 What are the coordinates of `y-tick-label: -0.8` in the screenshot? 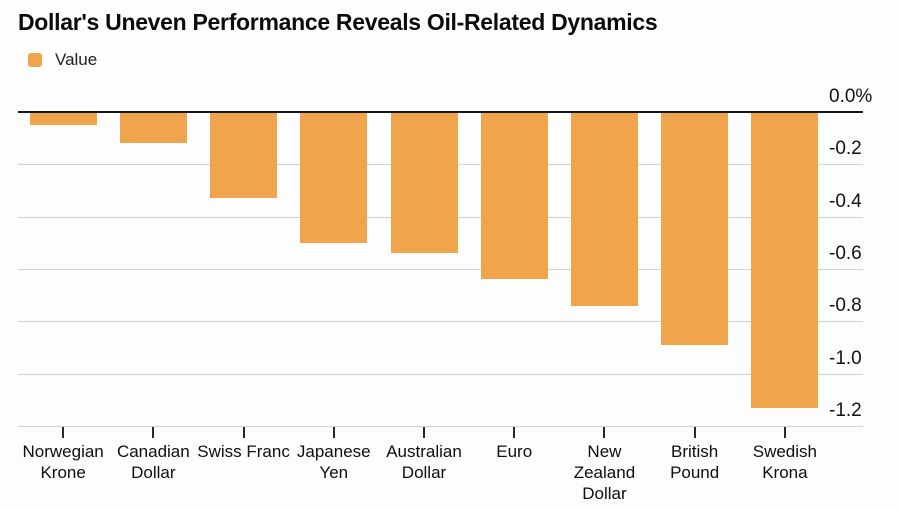 It's located at (845, 306).